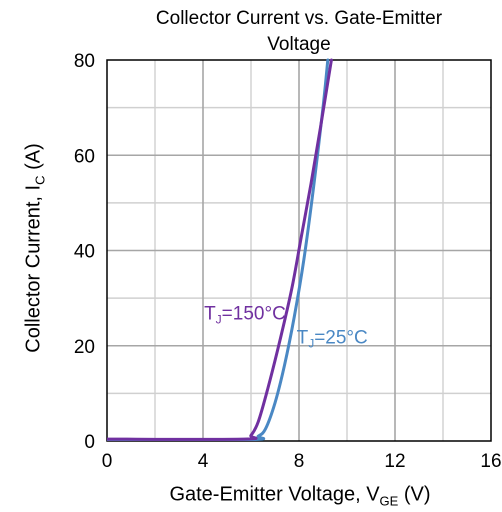  What do you see at coordinates (274, 494) in the screenshot?
I see `x-axis-title-text: Gate-Emitter Voltage, V` at bounding box center [274, 494].